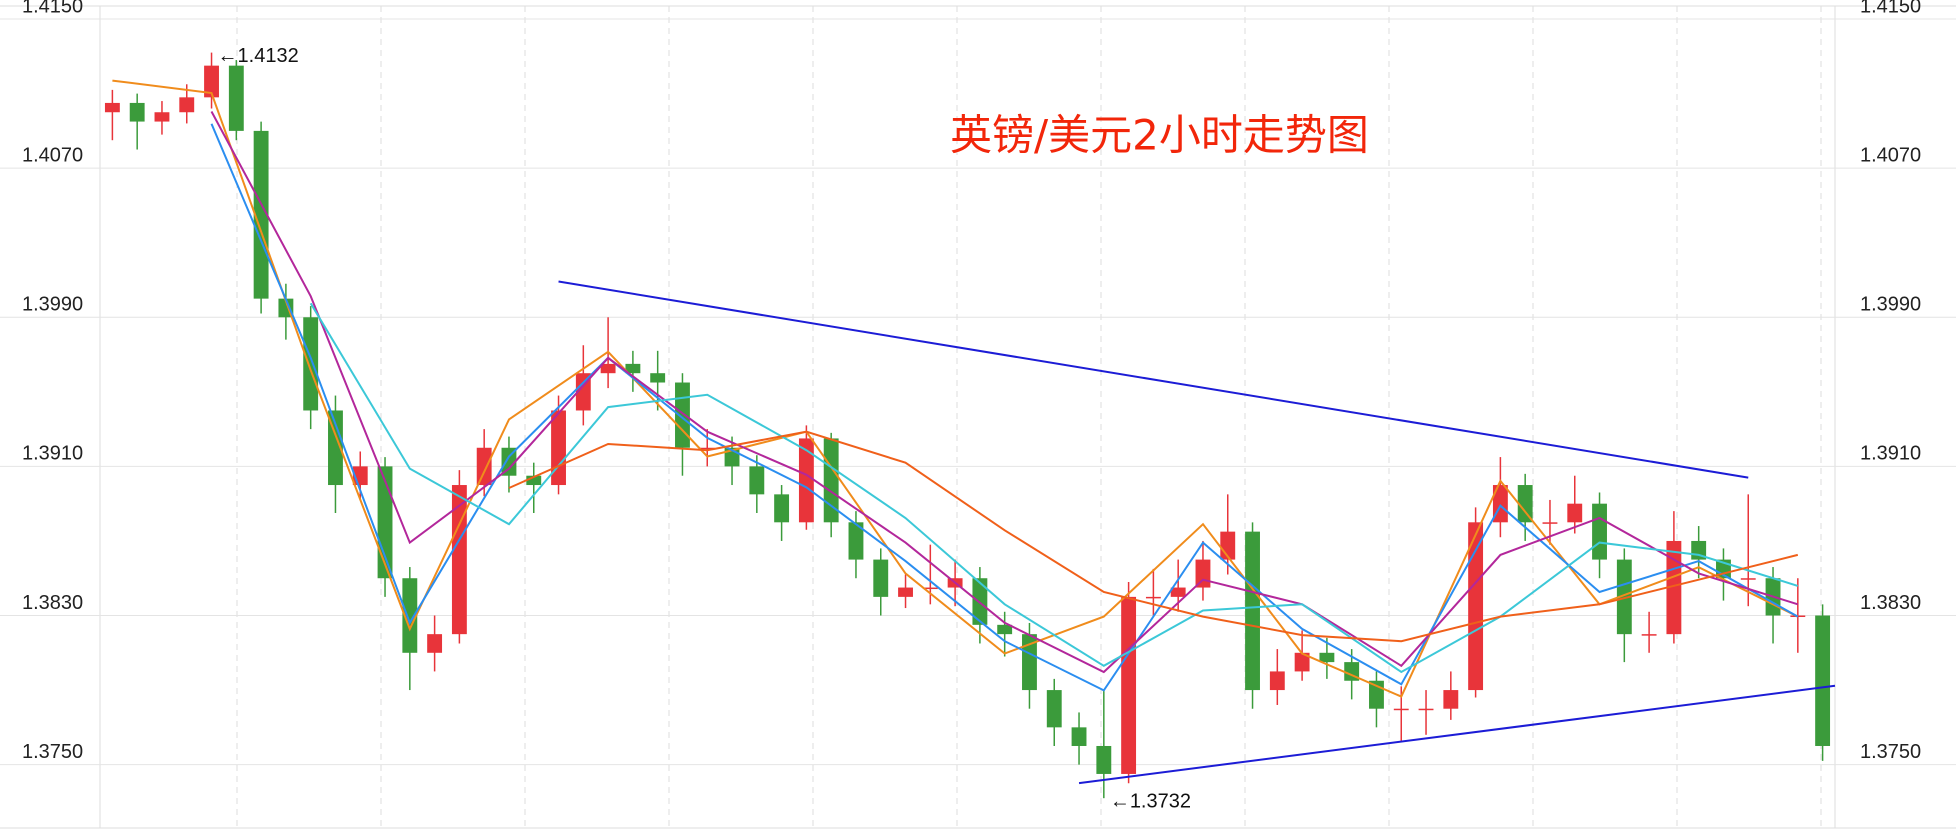 The height and width of the screenshot is (832, 1956). Describe the element at coordinates (52, 454) in the screenshot. I see `y-tick-label: 1.3910` at that location.